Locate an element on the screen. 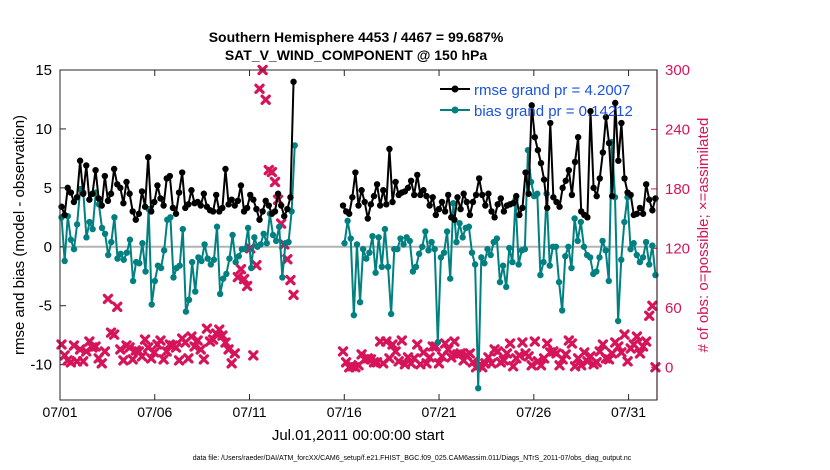  y-tick-label: 0 is located at coordinates (48, 247).